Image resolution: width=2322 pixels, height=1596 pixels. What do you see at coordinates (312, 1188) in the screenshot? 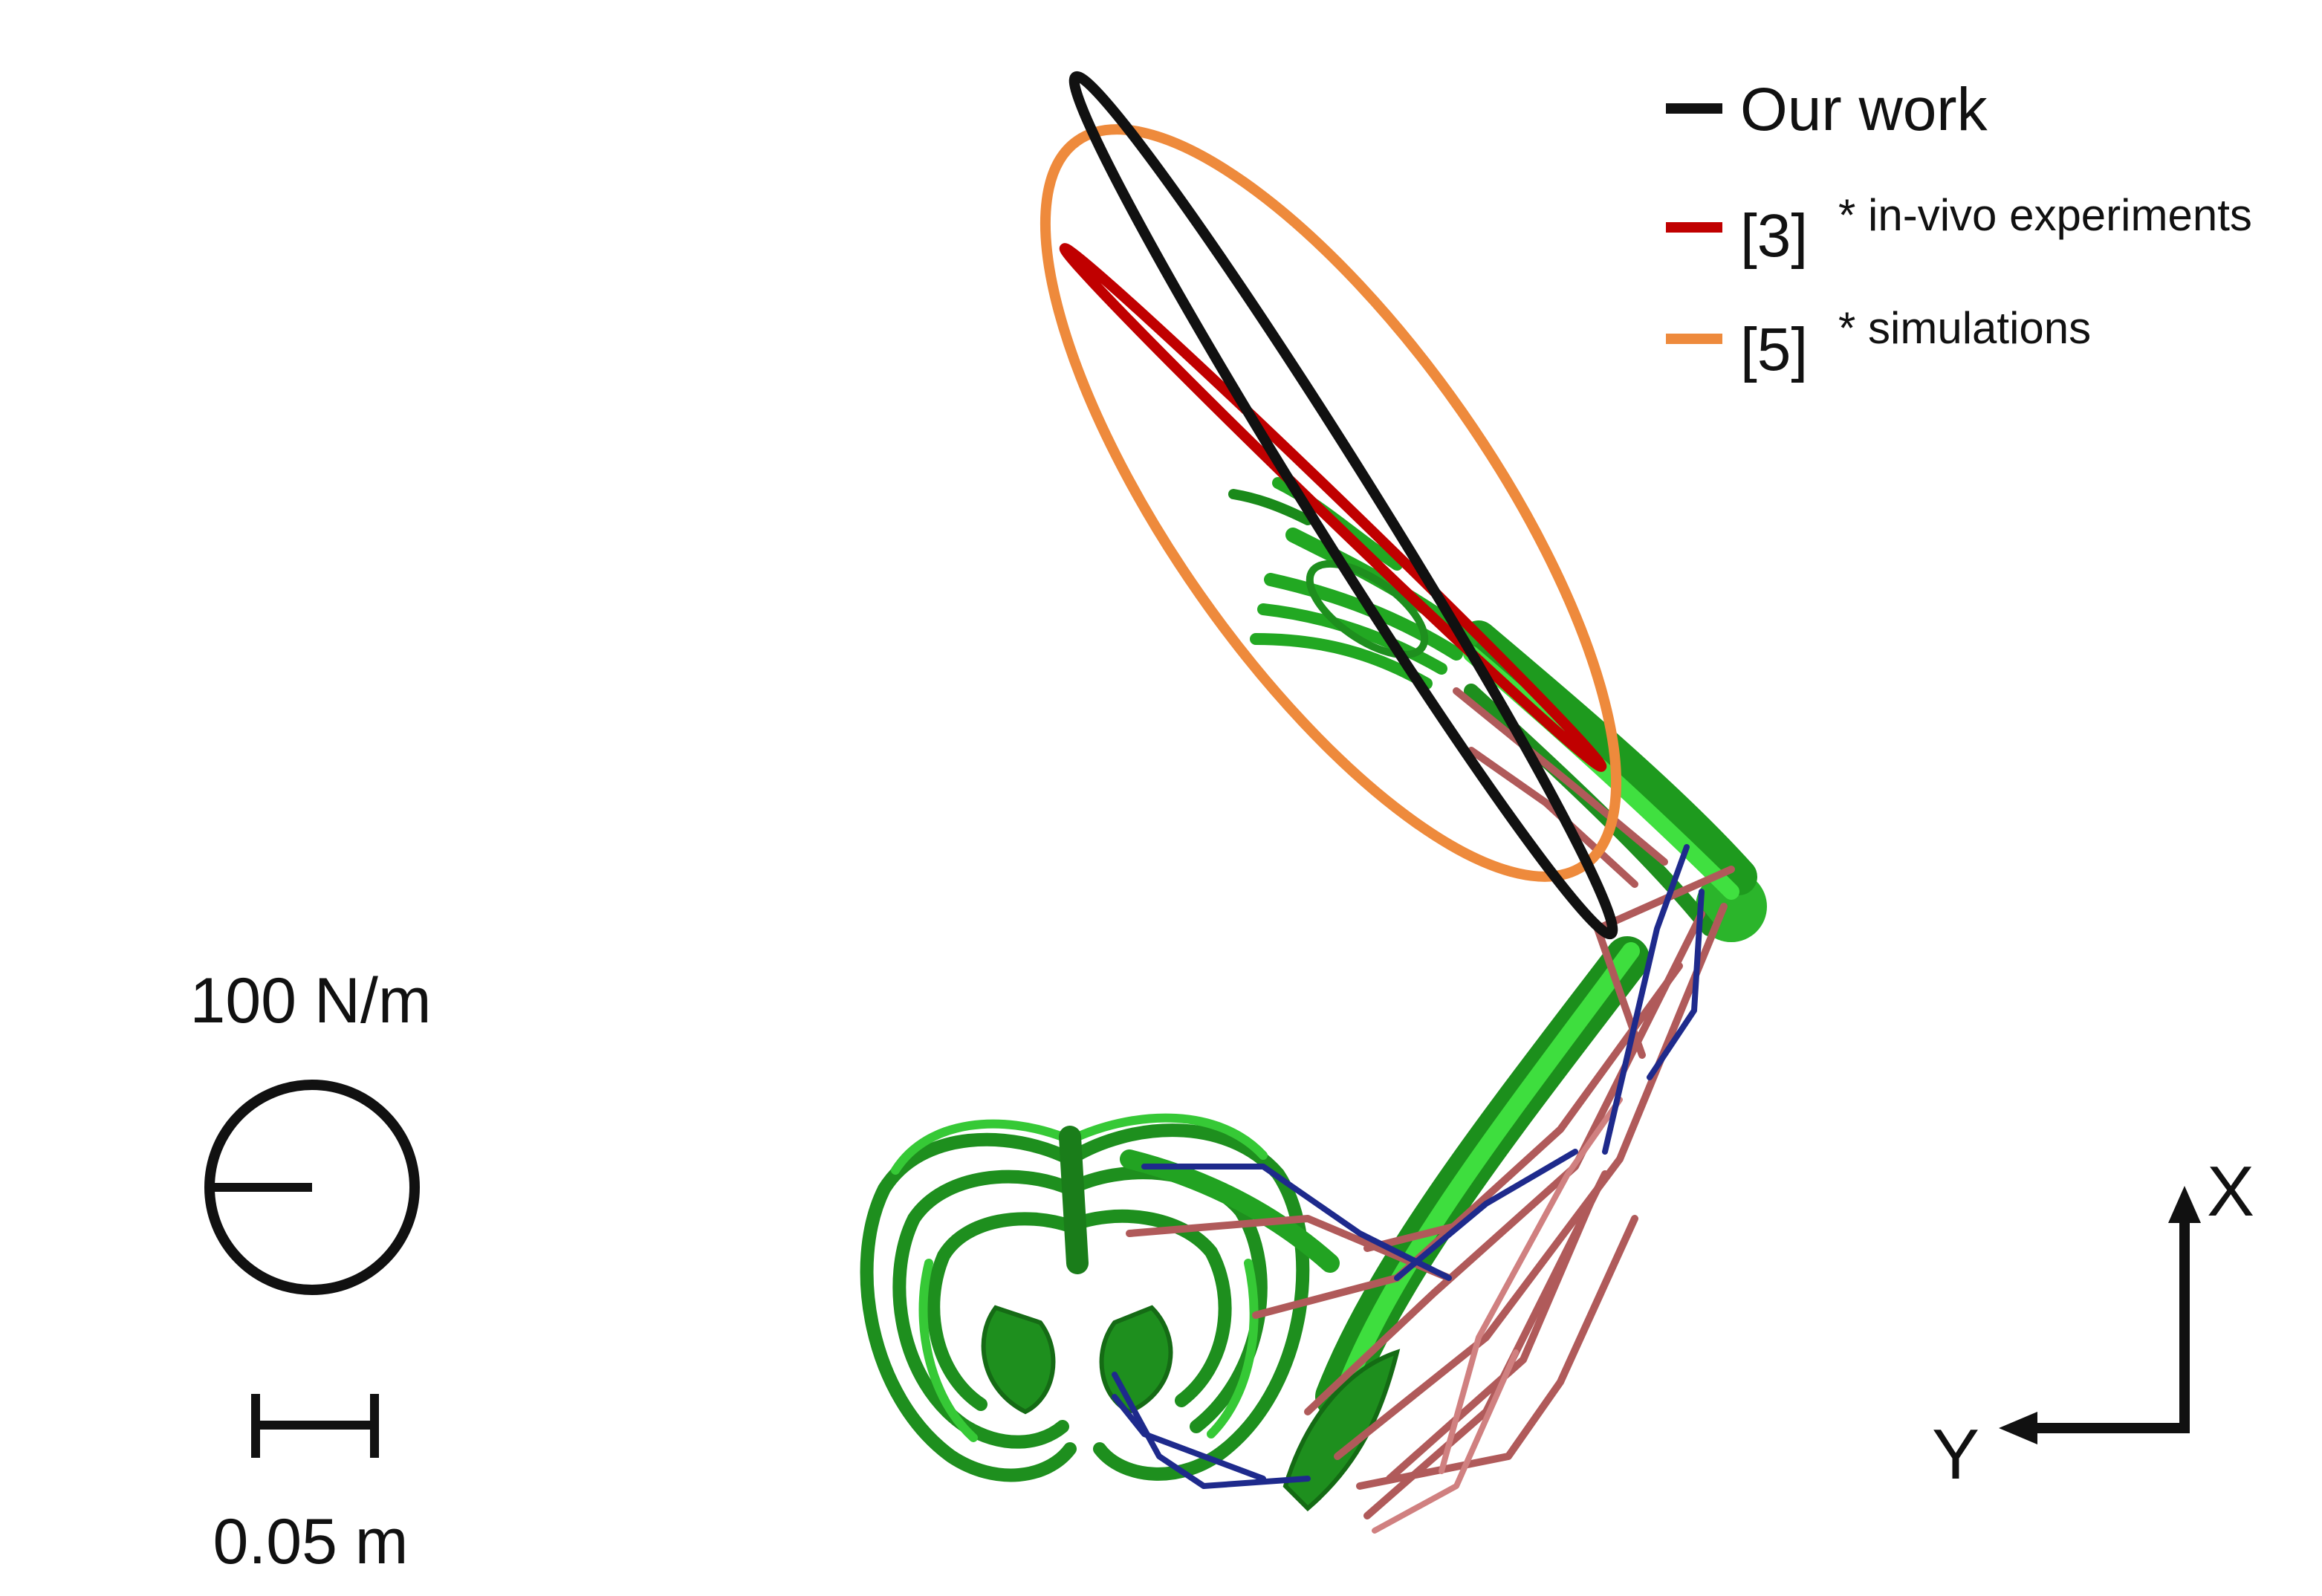
I see `stiffness-scale-circle` at bounding box center [312, 1188].